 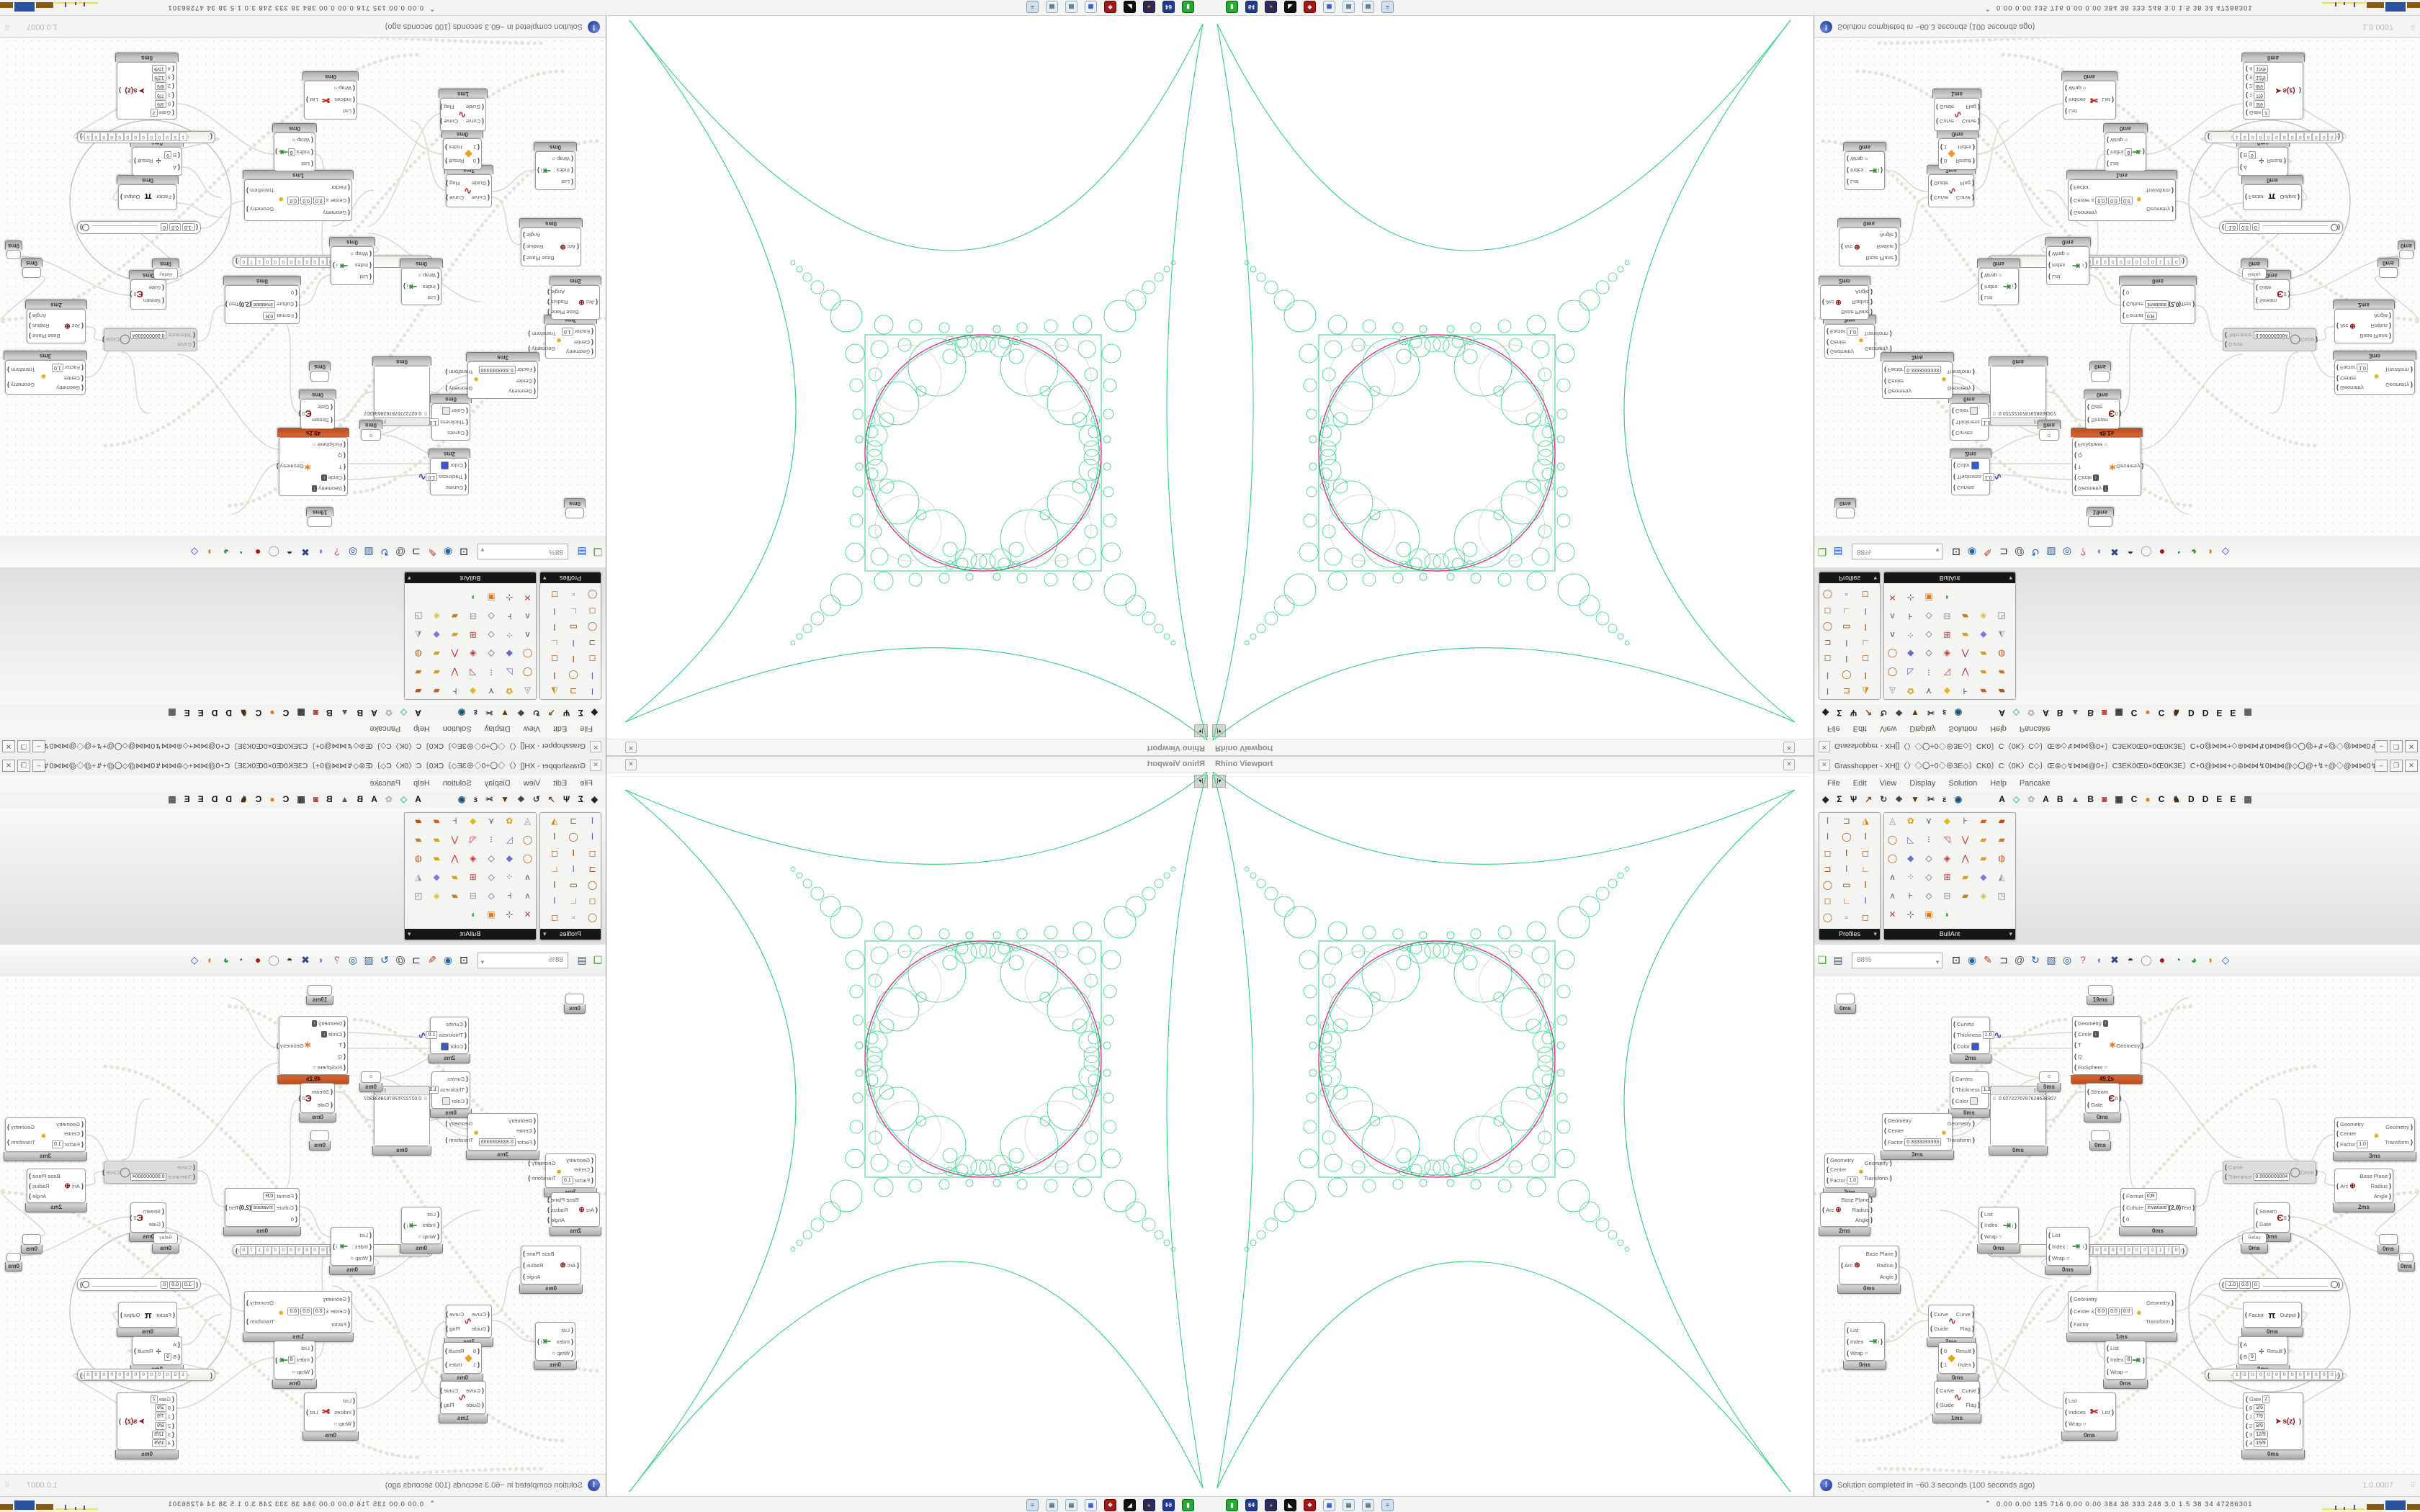 I want to click on component-icon: ʌ, so click(x=527, y=877).